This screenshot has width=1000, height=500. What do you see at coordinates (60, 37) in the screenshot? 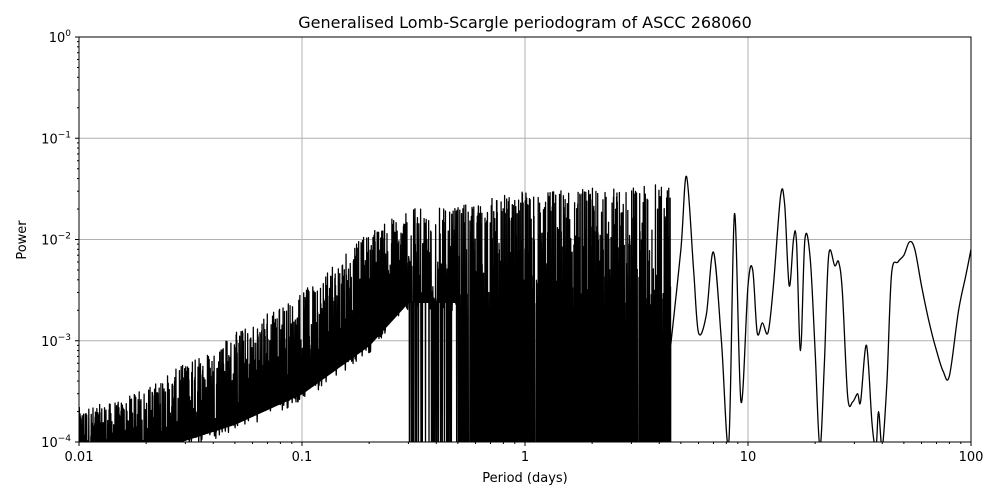
I see `y-tick-label: 10⁰` at bounding box center [60, 37].